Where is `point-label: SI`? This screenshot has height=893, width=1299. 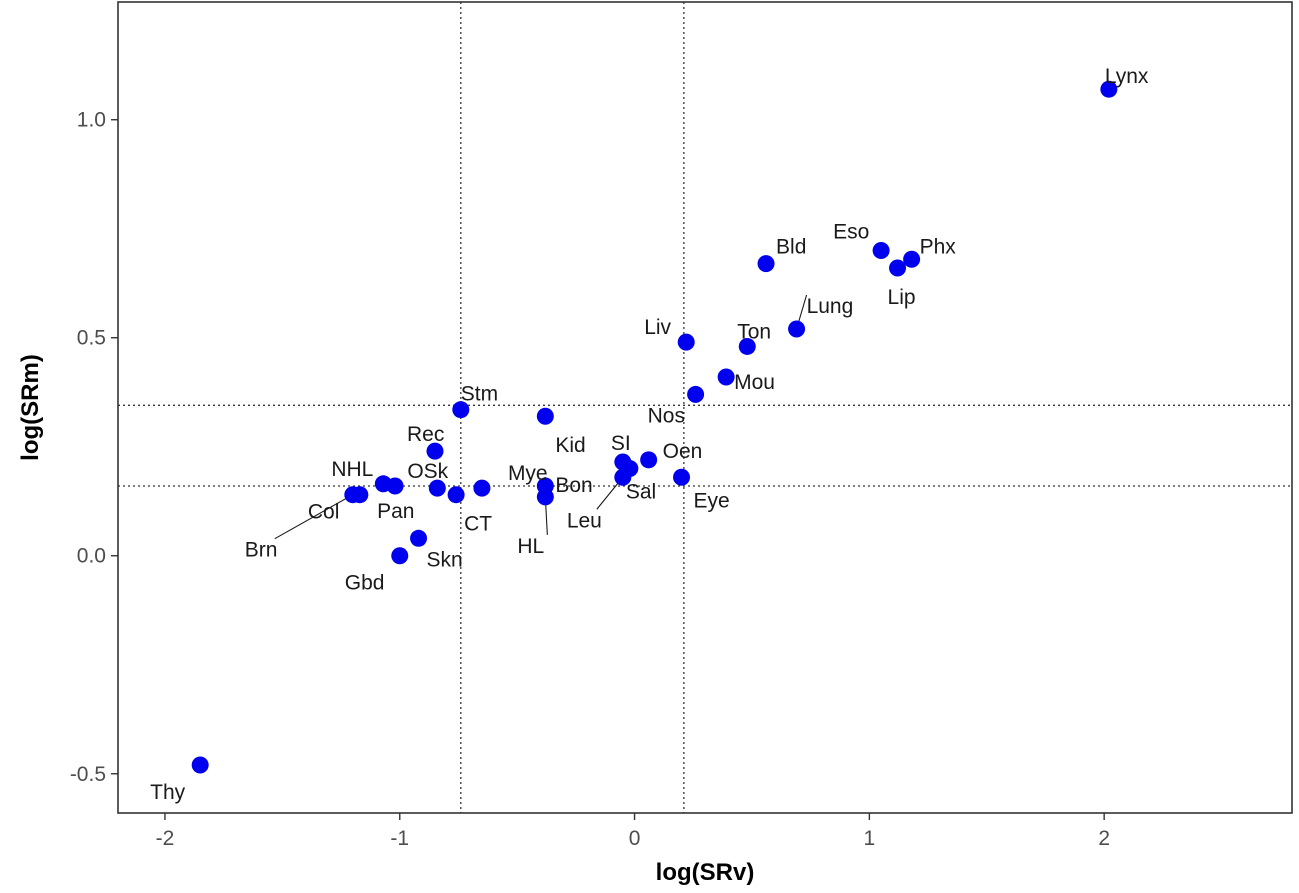 point-label: SI is located at coordinates (621, 443).